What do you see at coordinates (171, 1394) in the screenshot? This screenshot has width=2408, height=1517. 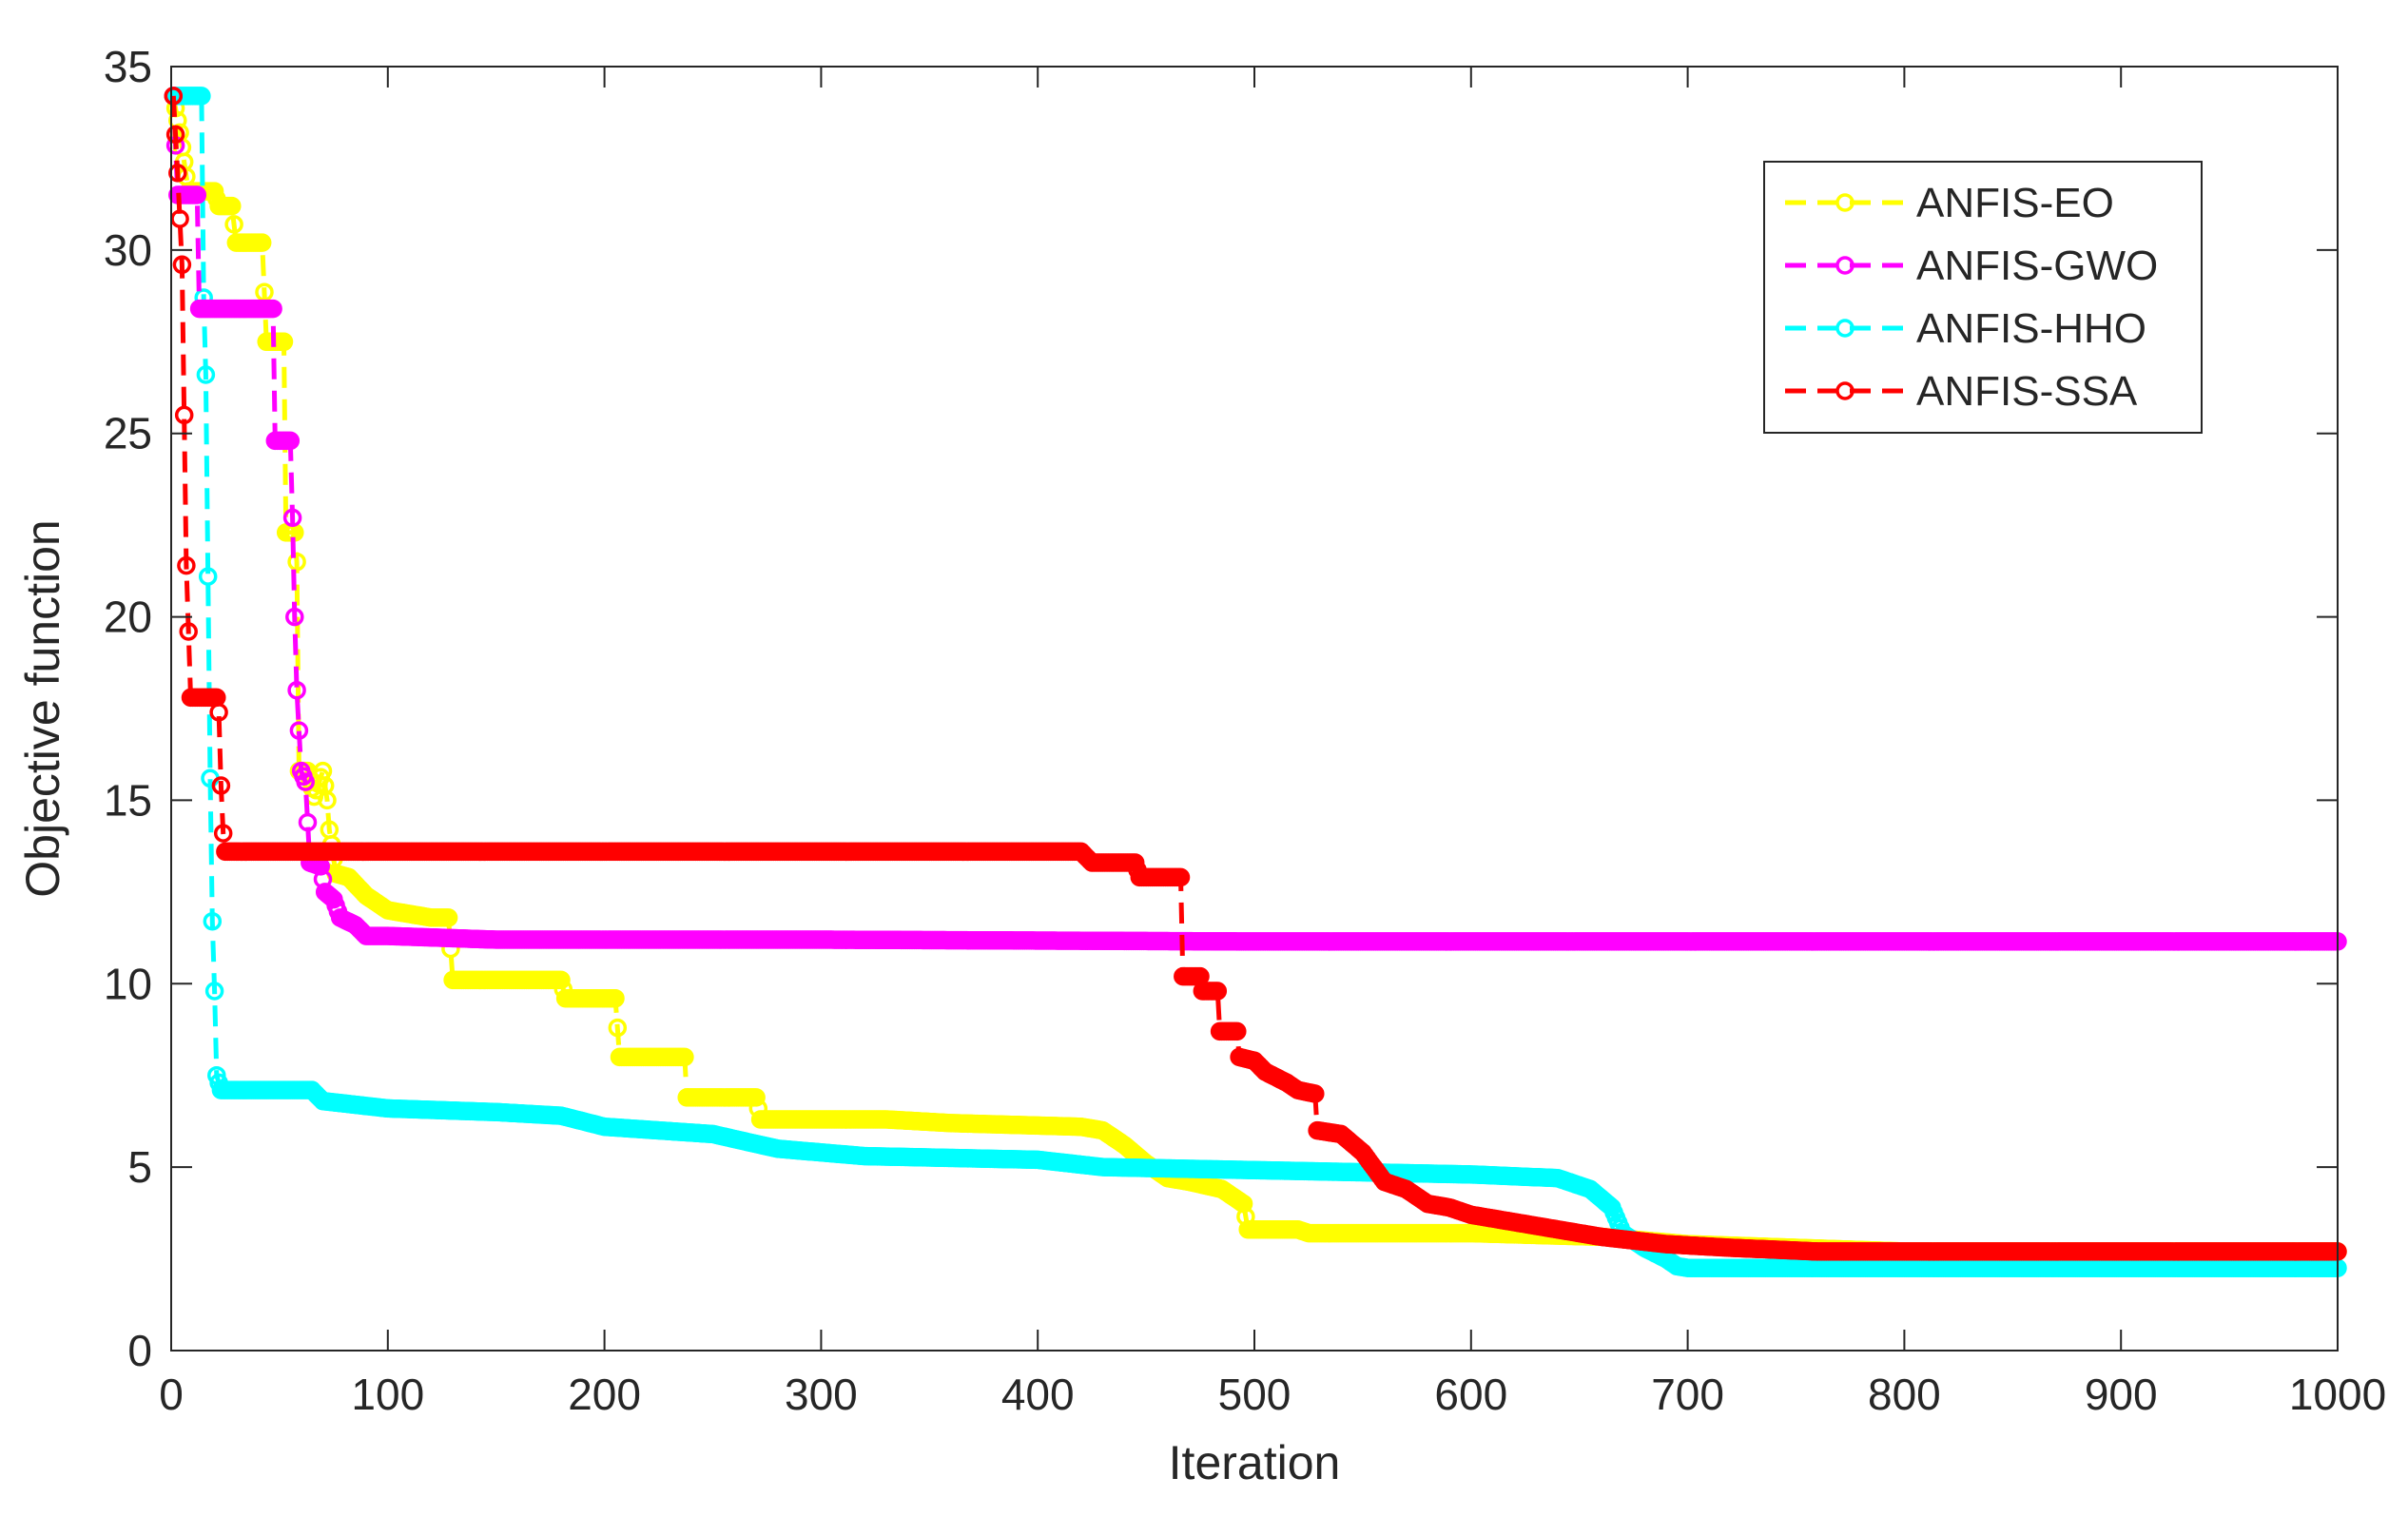 I see `x-tick-label: 0` at bounding box center [171, 1394].